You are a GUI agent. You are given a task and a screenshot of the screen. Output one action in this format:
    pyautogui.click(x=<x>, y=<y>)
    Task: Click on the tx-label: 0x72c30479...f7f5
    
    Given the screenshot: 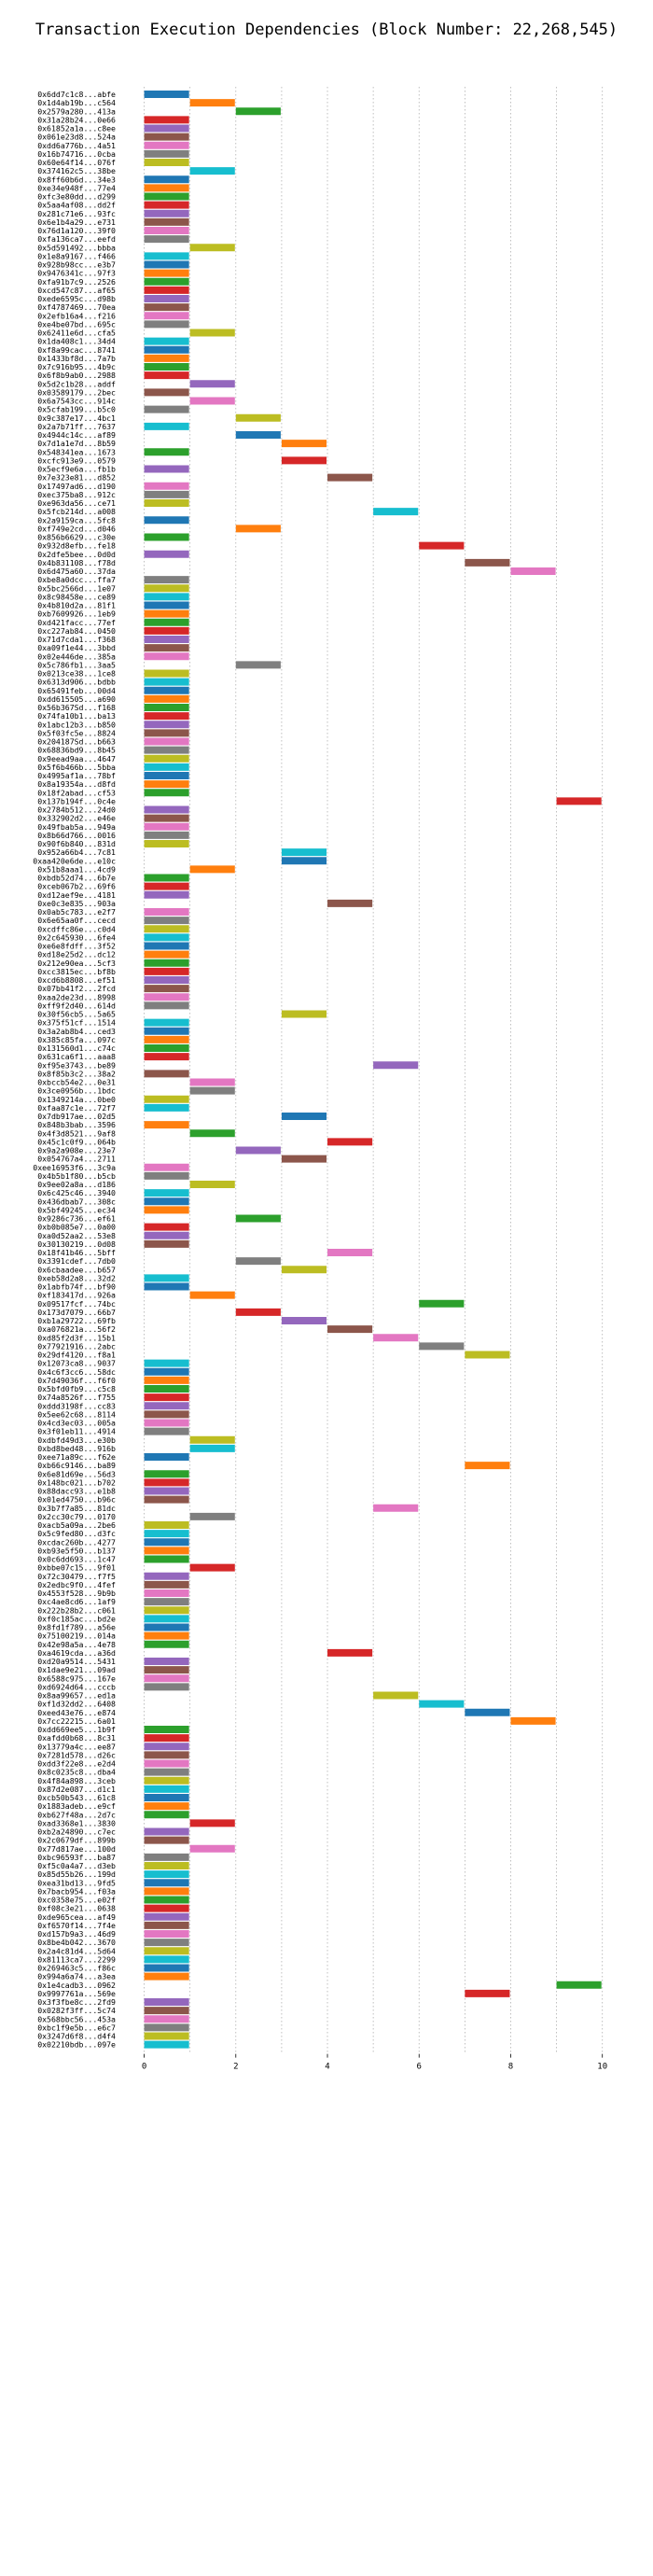 What is the action you would take?
    pyautogui.click(x=76, y=1576)
    